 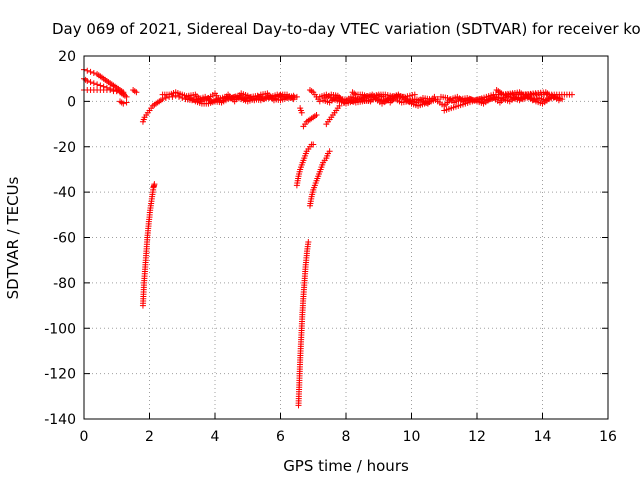 I want to click on y-tick-label: -100, so click(x=60, y=329).